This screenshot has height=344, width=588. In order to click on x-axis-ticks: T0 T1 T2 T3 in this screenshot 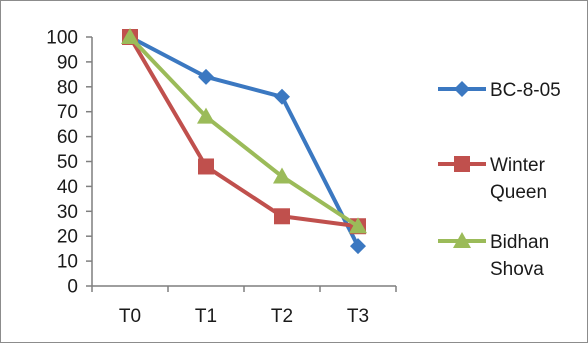, I will do `click(244, 306)`.